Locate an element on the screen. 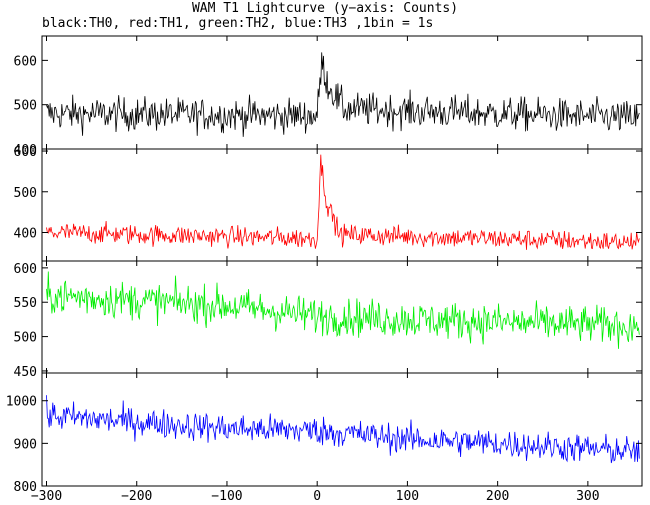 This screenshot has width=650, height=505. x-tick-label: 300 is located at coordinates (587, 496).